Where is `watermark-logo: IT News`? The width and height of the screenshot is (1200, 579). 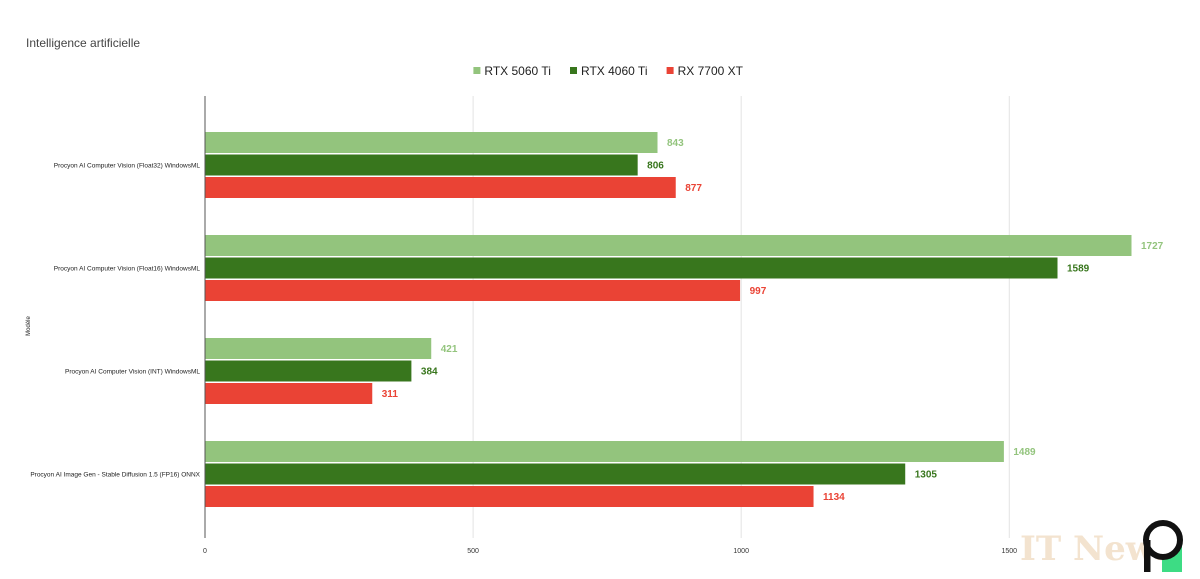 watermark-logo: IT News is located at coordinates (1101, 546).